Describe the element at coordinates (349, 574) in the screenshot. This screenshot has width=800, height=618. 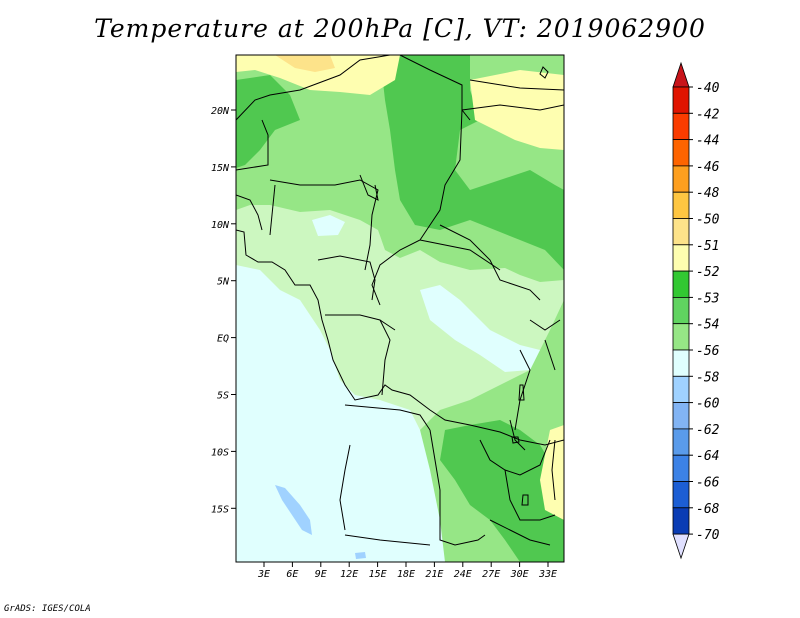
I see `lon-label: 12E` at that location.